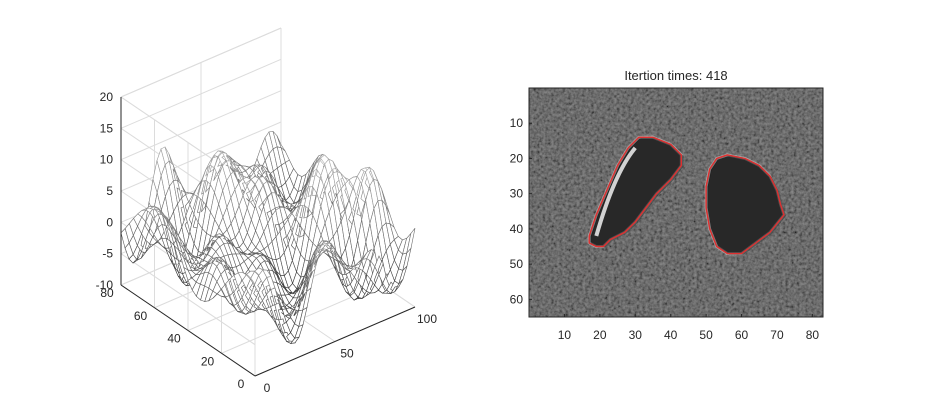 This screenshot has height=420, width=927. What do you see at coordinates (517, 194) in the screenshot?
I see `y-tick-label: 30` at bounding box center [517, 194].